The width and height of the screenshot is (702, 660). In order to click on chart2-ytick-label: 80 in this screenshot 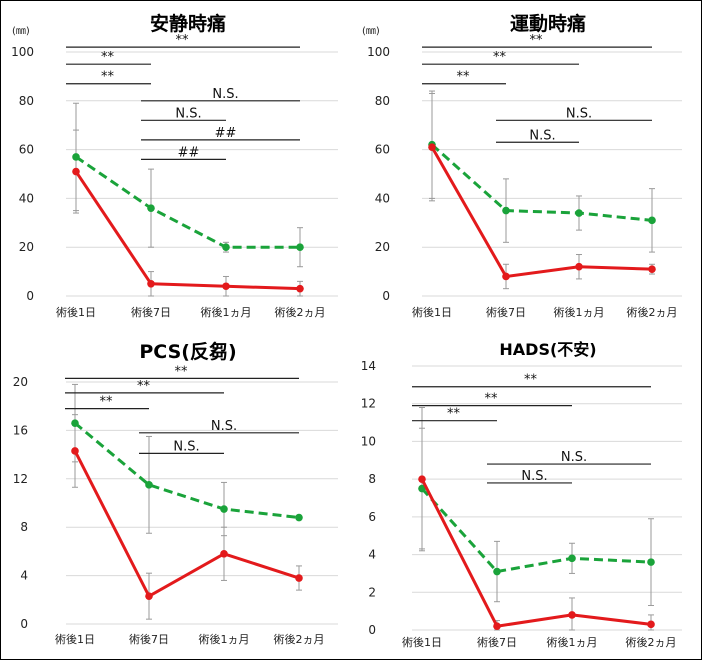, I will do `click(382, 101)`.